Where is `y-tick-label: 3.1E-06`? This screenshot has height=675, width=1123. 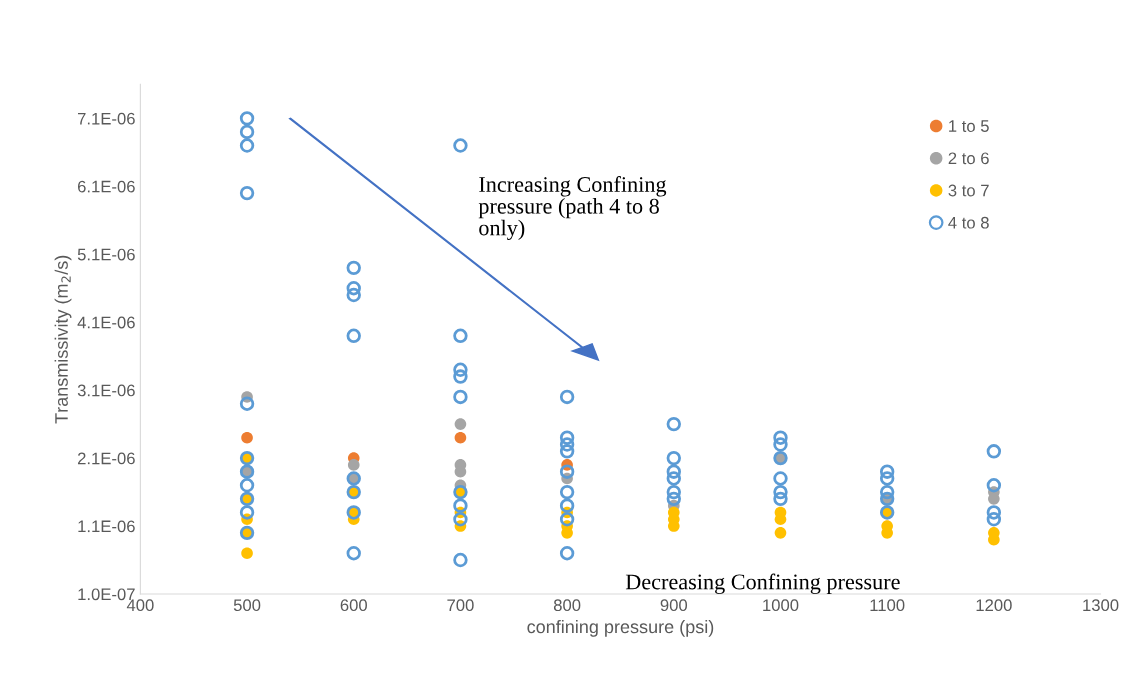 y-tick-label: 3.1E-06 is located at coordinates (106, 390).